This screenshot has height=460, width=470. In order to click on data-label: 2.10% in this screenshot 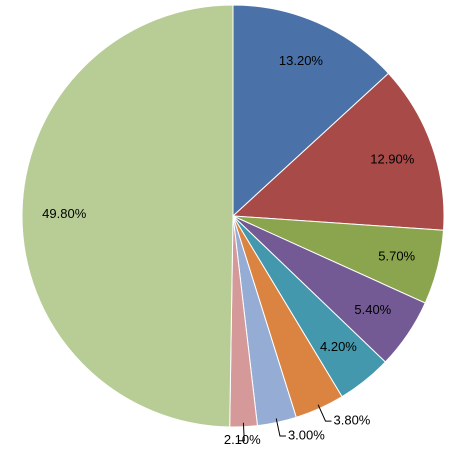, I will do `click(242, 439)`.